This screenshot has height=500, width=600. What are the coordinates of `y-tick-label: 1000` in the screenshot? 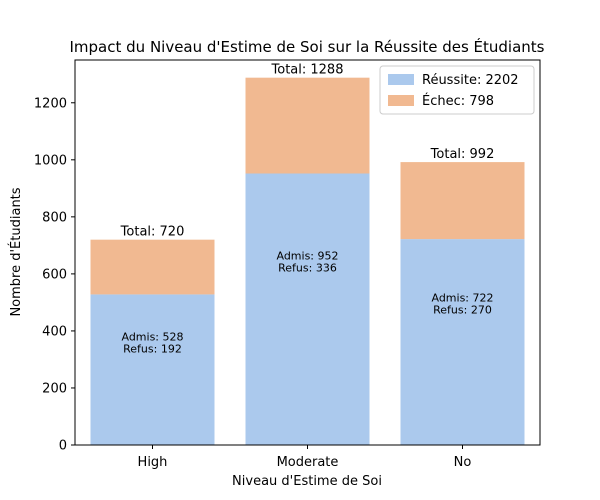 It's located at (50, 160).